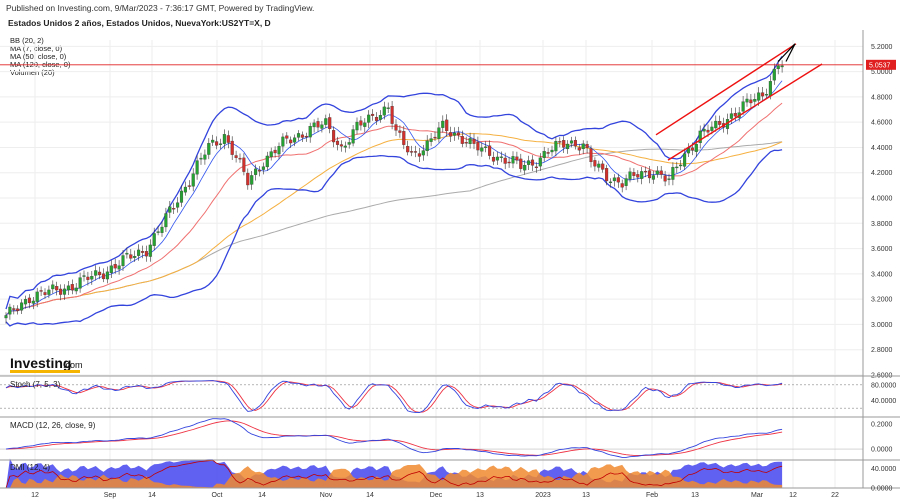 This screenshot has height=502, width=900. Describe the element at coordinates (882, 148) in the screenshot. I see `y-tick-label: 4.4000` at that location.